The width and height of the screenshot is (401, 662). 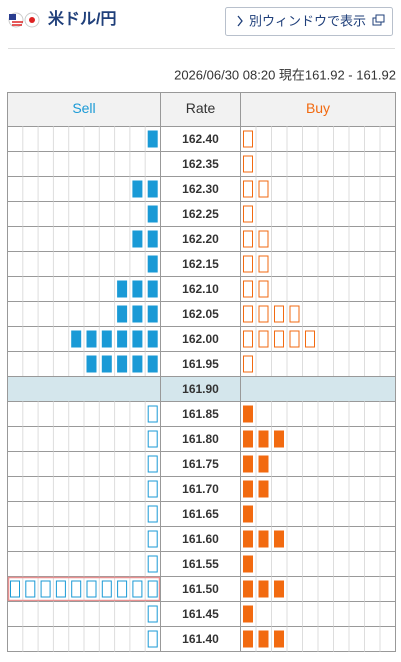 I want to click on highlight, so click(x=84, y=589).